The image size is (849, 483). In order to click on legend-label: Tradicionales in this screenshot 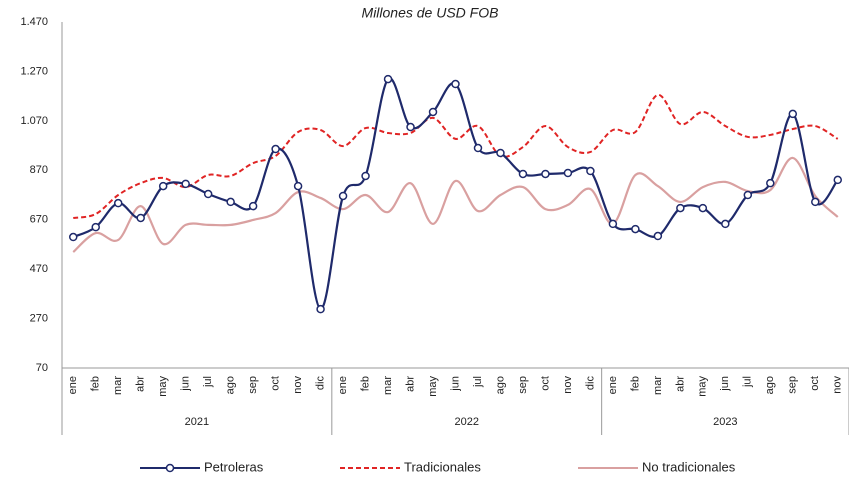, I will do `click(442, 466)`.